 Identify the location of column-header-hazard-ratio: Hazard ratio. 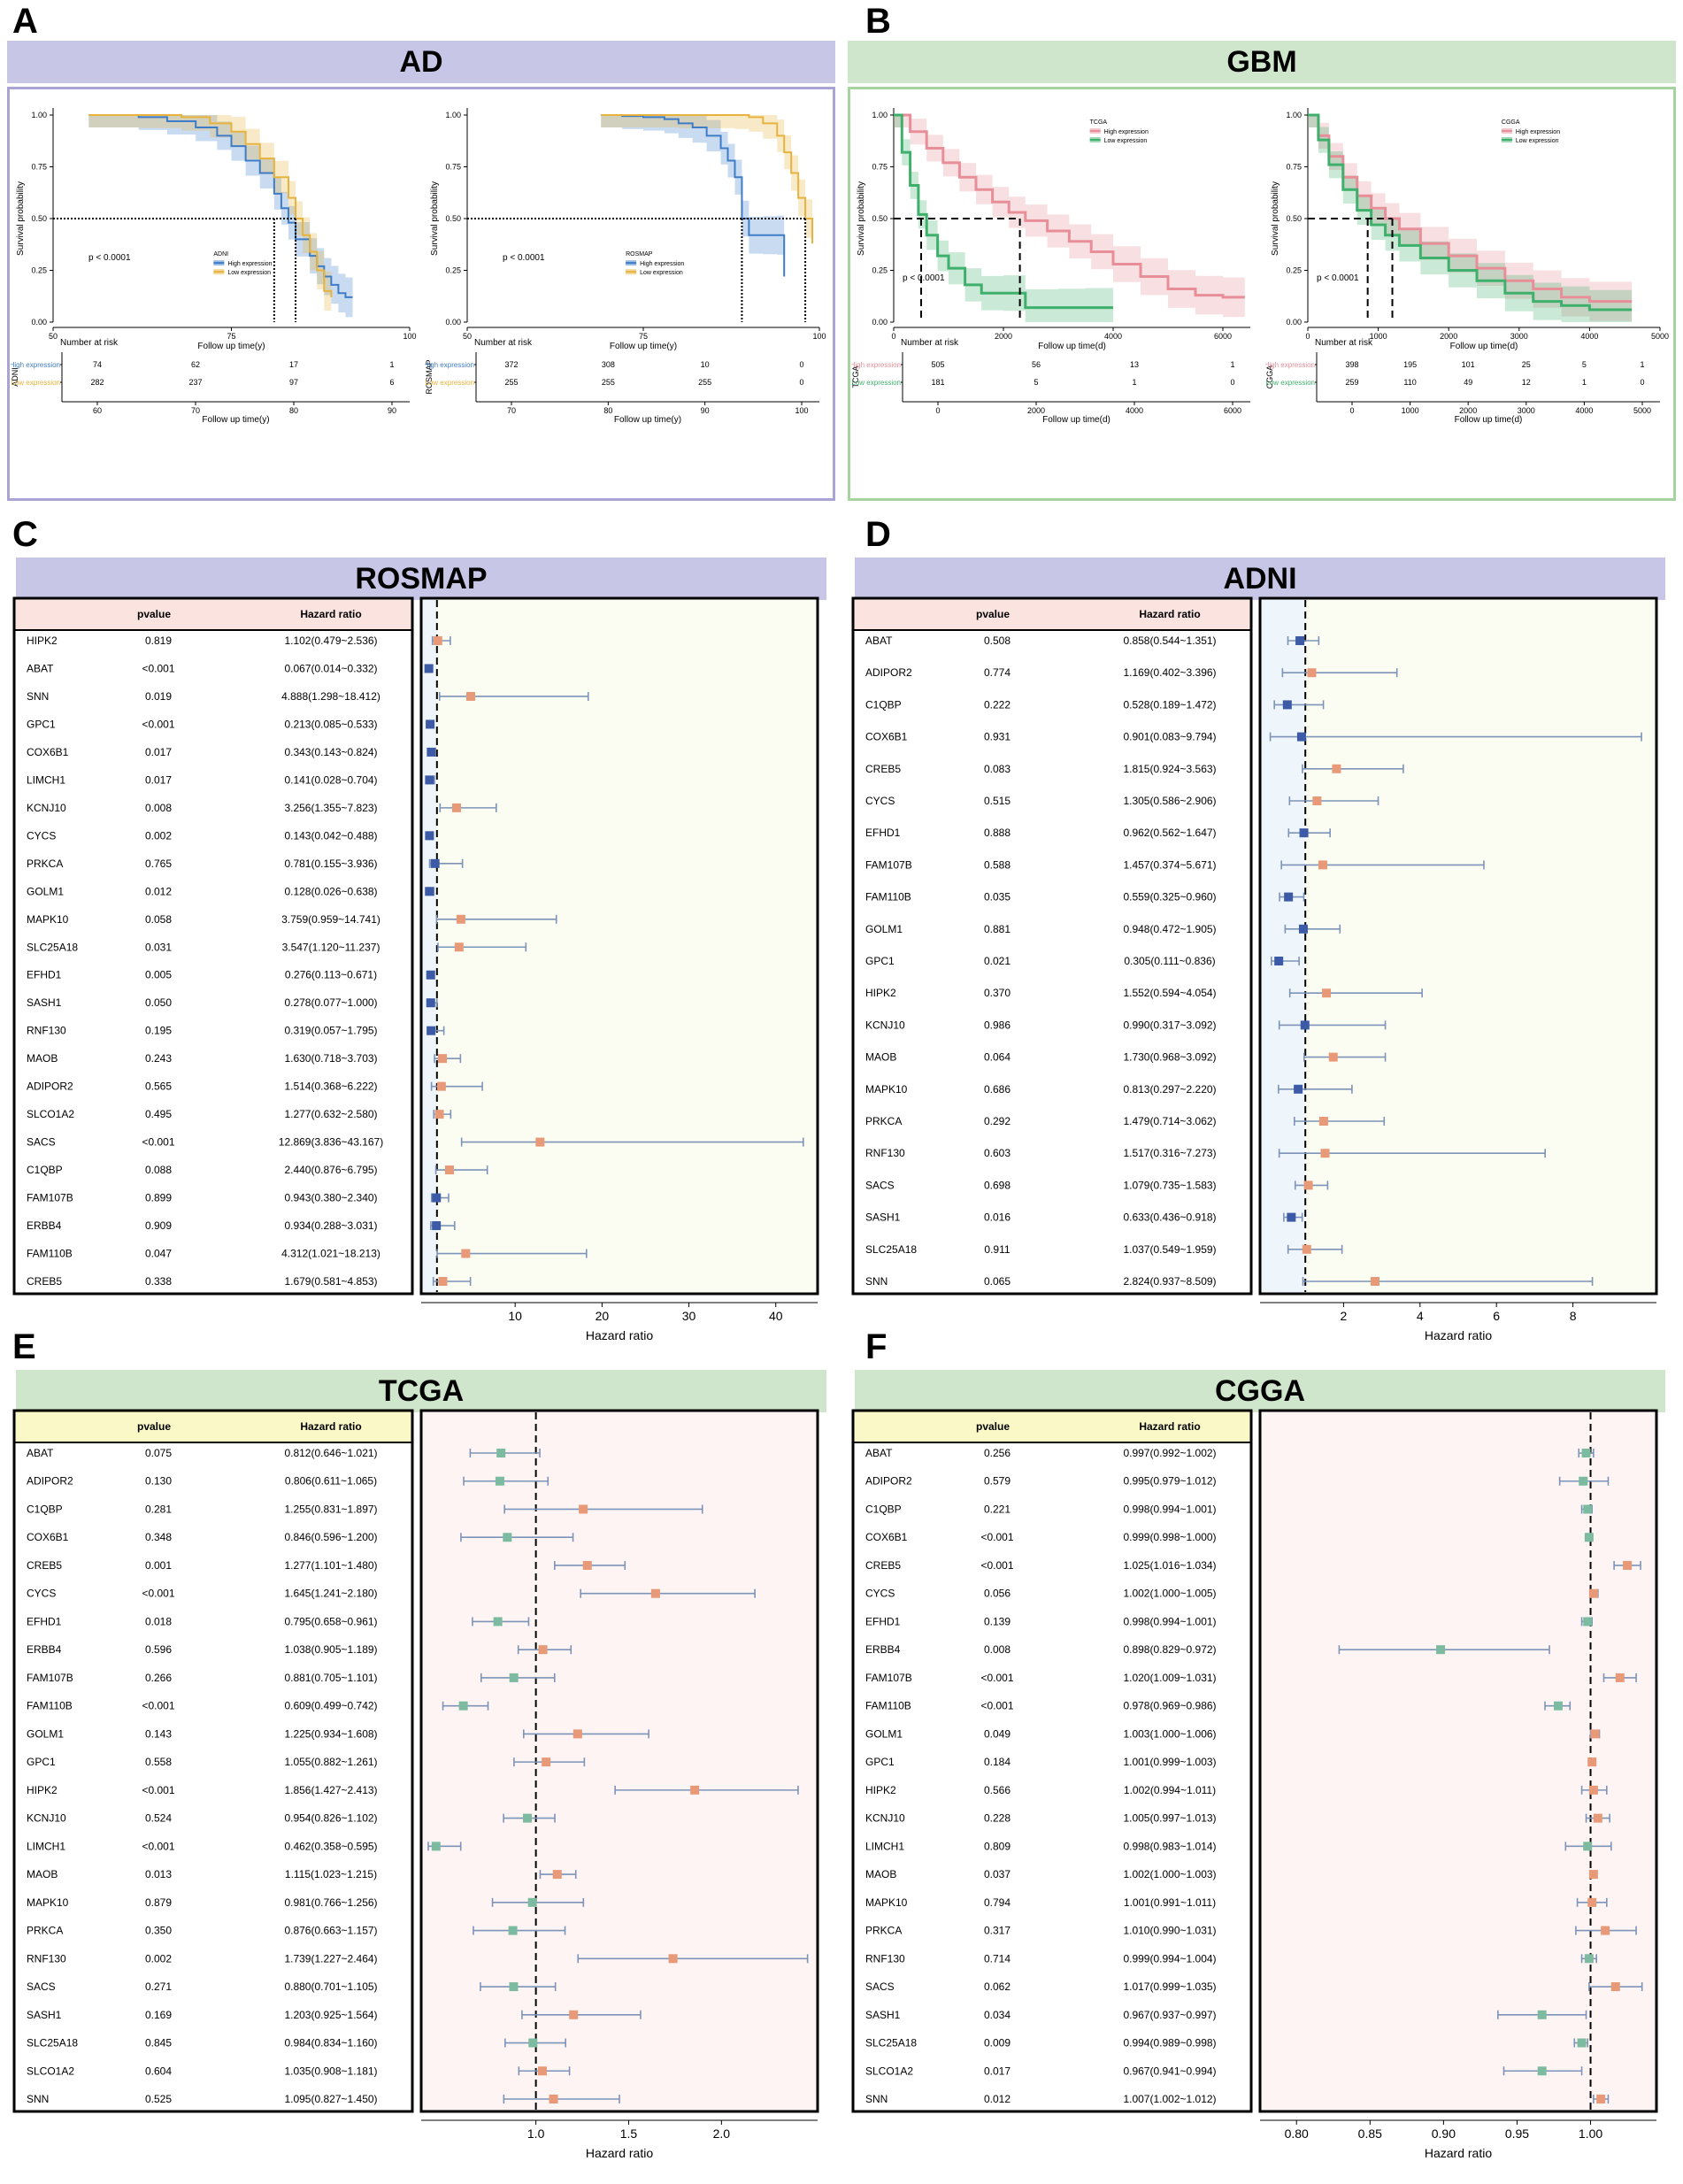
(330, 1426).